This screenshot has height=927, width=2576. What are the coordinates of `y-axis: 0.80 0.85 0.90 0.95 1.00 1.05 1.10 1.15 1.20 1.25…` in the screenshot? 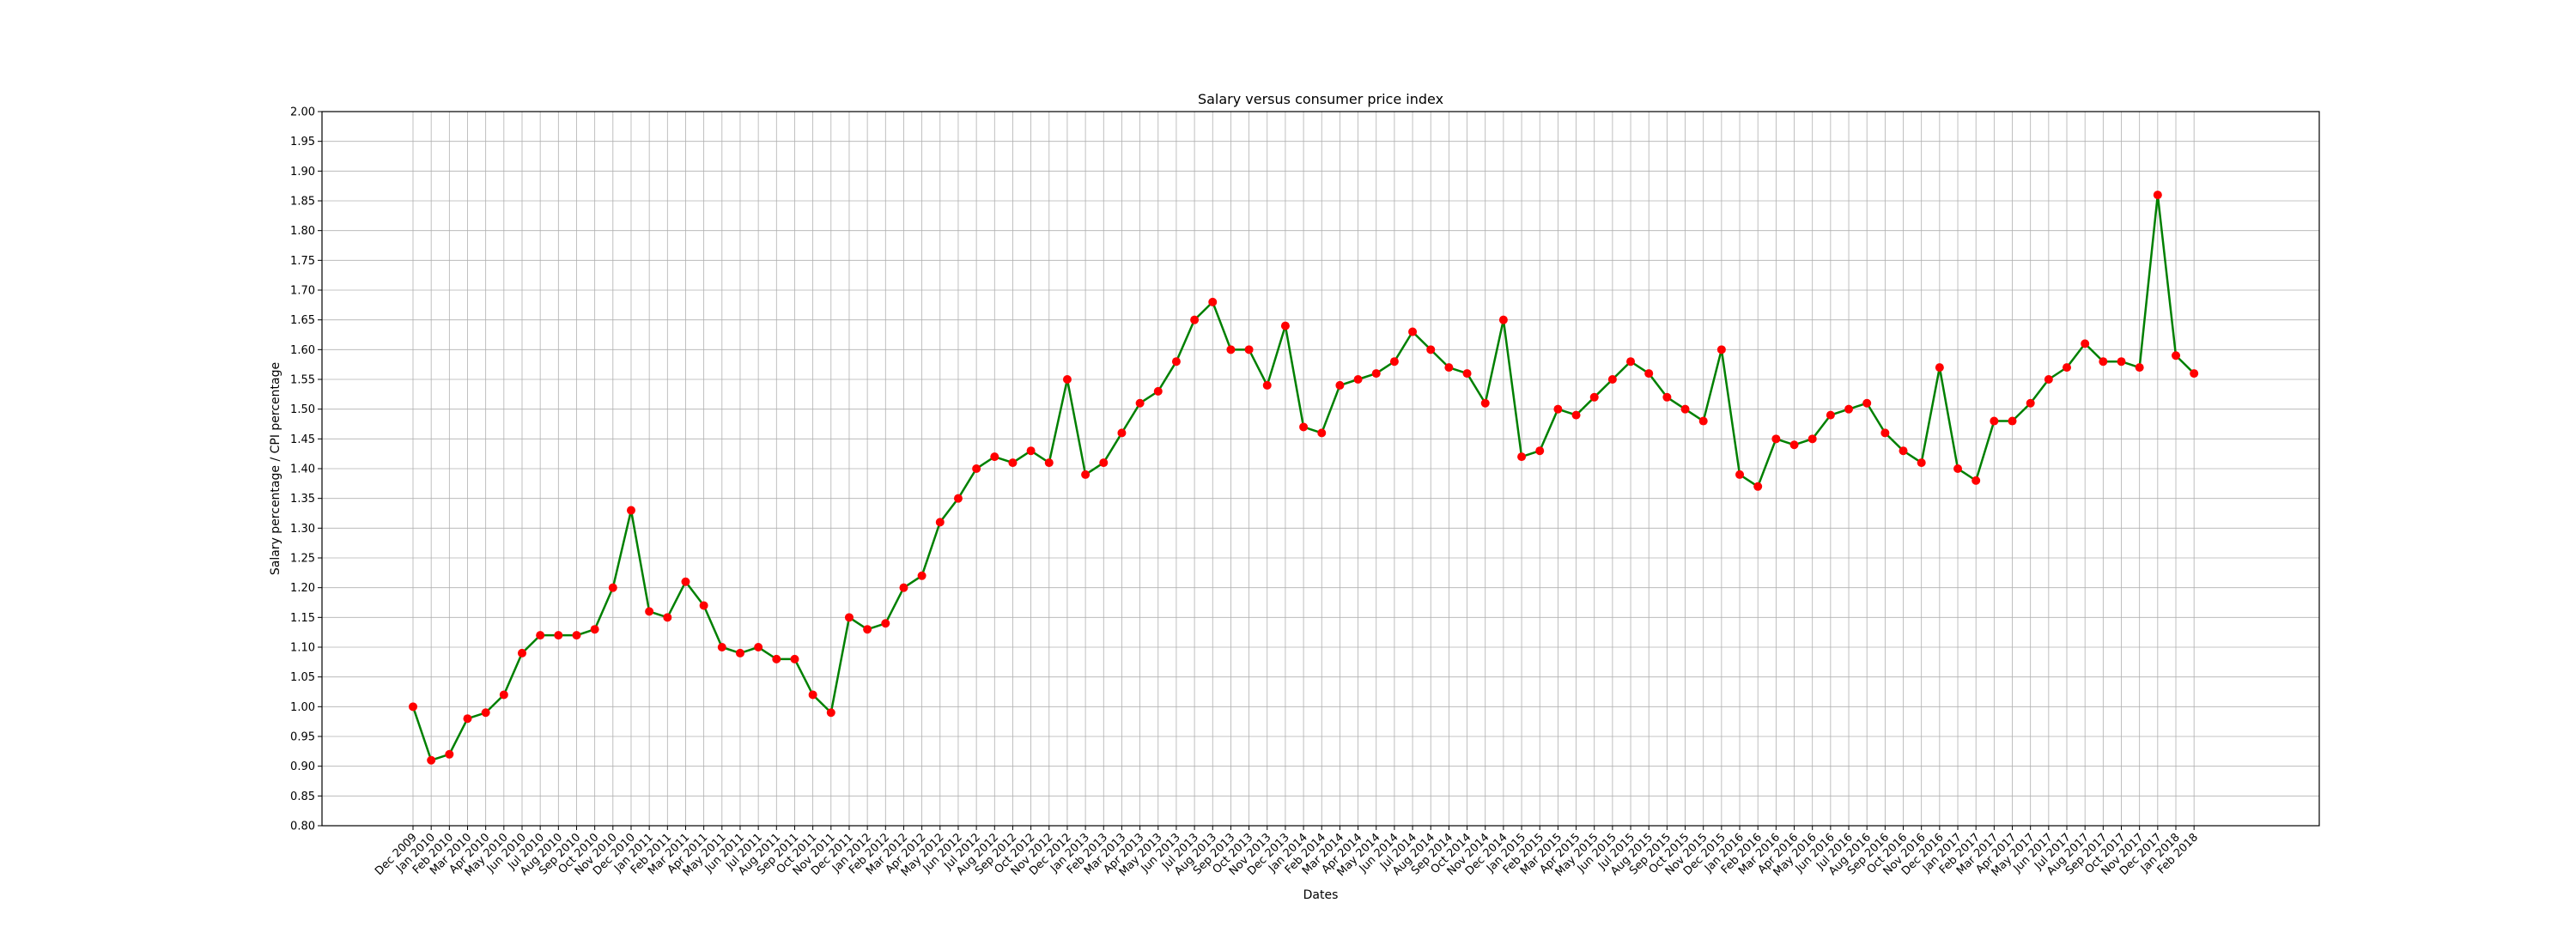 It's located at (306, 469).